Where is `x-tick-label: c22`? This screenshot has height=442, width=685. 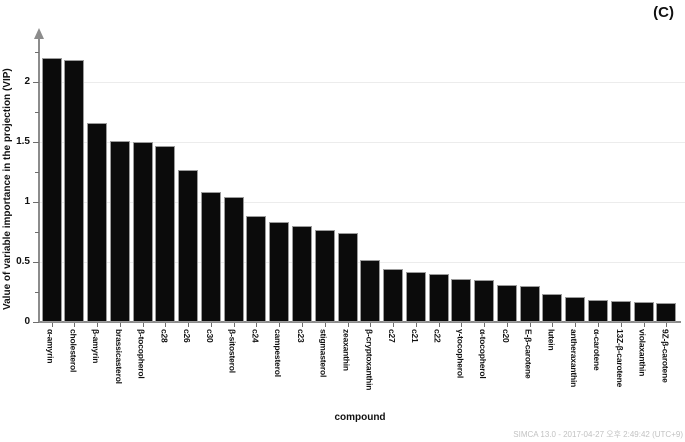 x-tick-label: c22 is located at coordinates (437, 336).